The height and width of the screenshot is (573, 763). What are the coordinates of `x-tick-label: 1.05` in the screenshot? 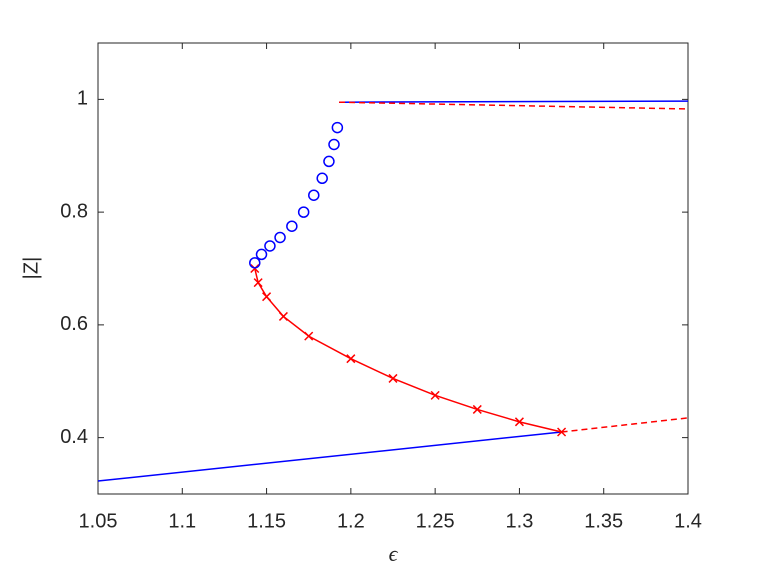 It's located at (98, 521).